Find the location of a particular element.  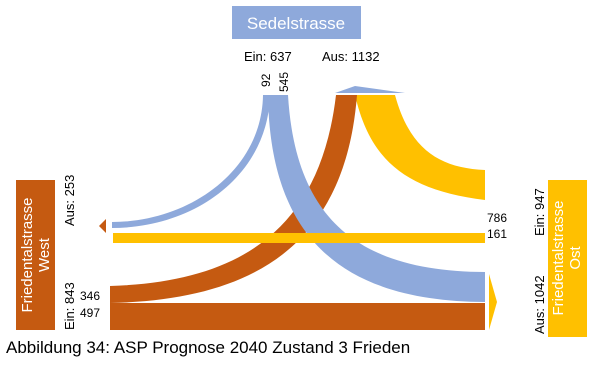

arrow-into-north is located at coordinates (370, 89).